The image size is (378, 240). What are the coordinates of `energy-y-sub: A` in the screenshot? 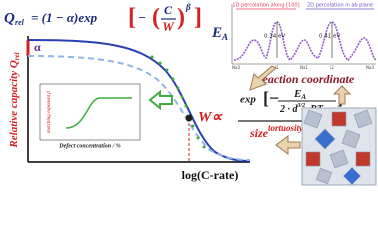 It's located at (224, 37).